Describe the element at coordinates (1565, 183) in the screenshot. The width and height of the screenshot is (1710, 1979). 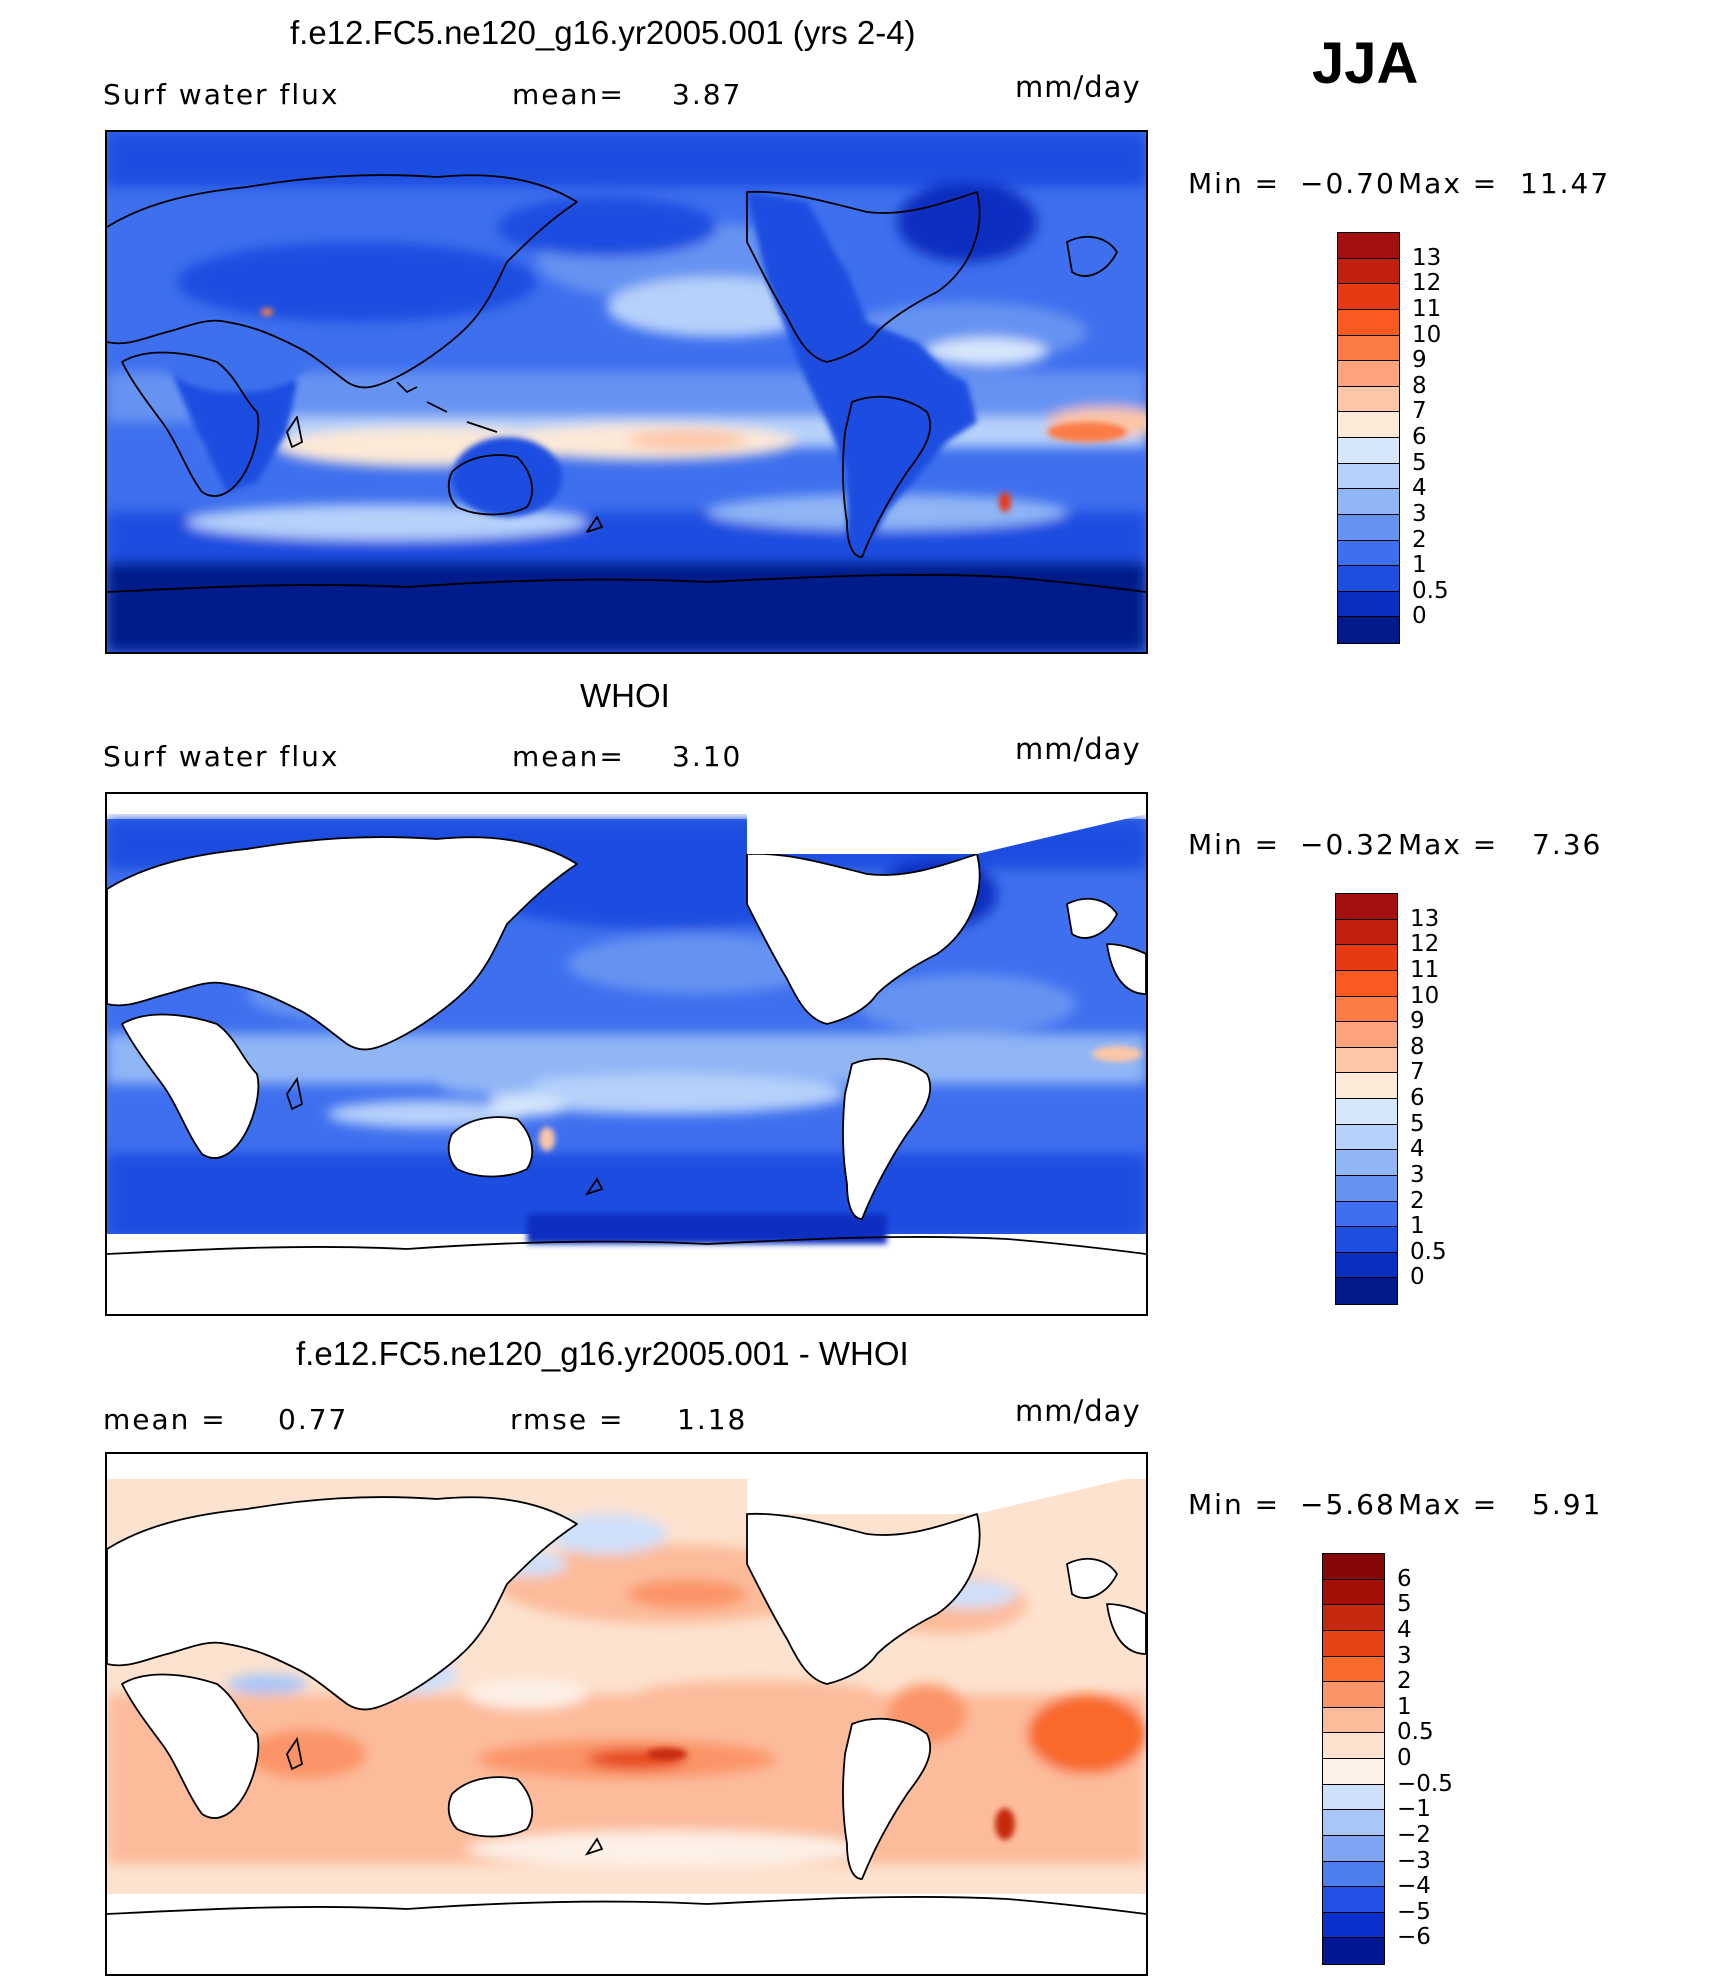
I see `max-value: 11.47` at that location.